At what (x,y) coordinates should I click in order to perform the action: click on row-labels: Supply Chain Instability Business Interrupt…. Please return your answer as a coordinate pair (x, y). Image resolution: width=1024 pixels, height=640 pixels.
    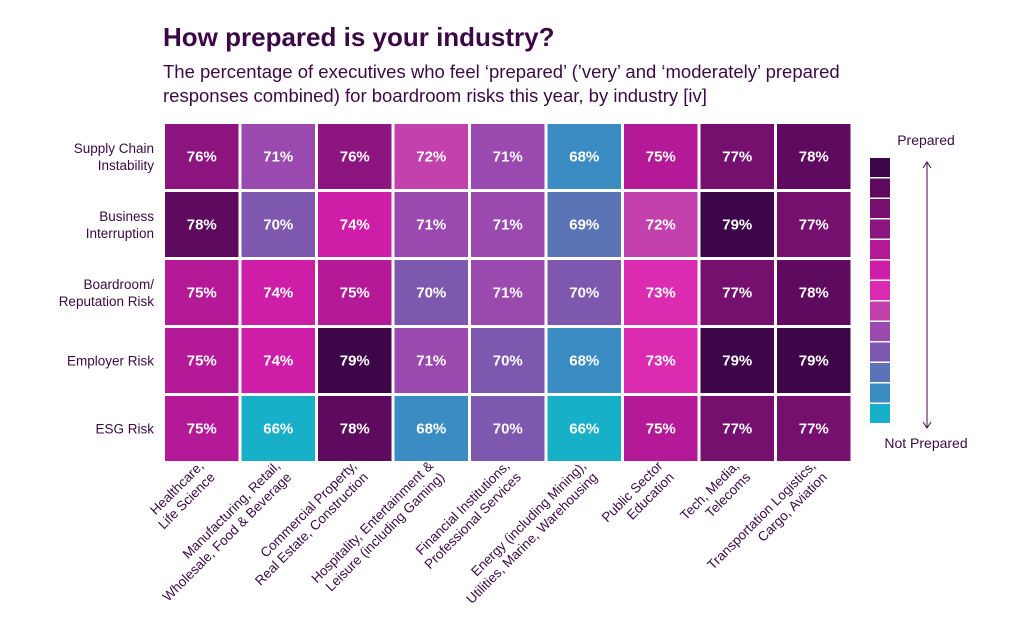
    Looking at the image, I should click on (107, 289).